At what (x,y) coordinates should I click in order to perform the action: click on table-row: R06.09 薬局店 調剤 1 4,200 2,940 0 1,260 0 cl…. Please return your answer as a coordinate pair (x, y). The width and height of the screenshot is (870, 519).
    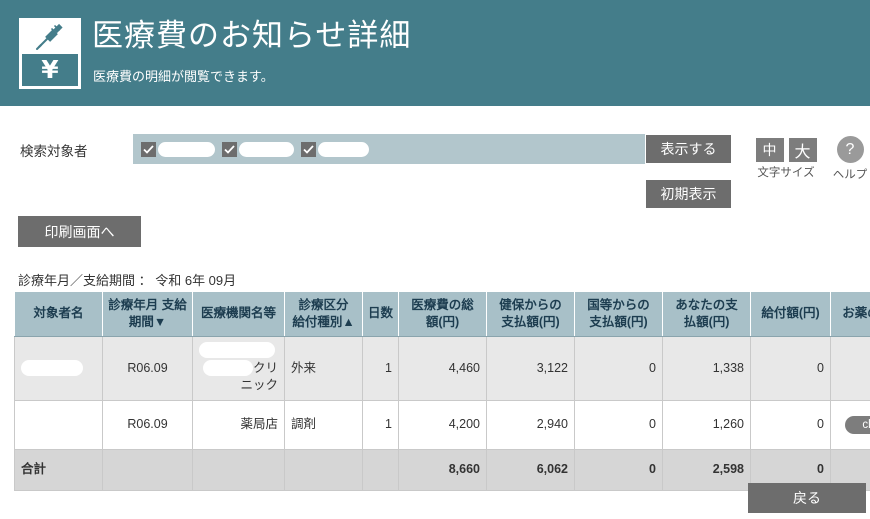
    Looking at the image, I should click on (442, 424).